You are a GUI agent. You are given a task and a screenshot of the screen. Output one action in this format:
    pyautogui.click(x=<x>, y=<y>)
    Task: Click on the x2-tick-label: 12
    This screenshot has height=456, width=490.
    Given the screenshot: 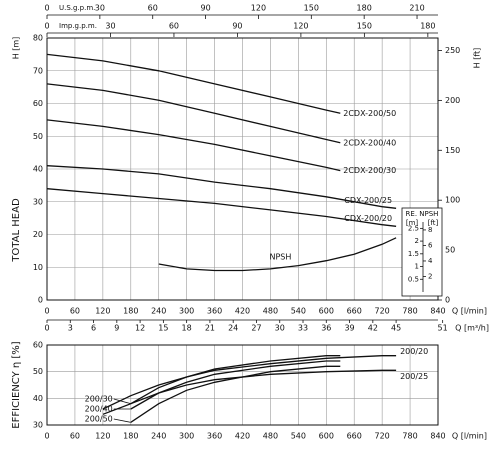 What is the action you would take?
    pyautogui.click(x=140, y=328)
    